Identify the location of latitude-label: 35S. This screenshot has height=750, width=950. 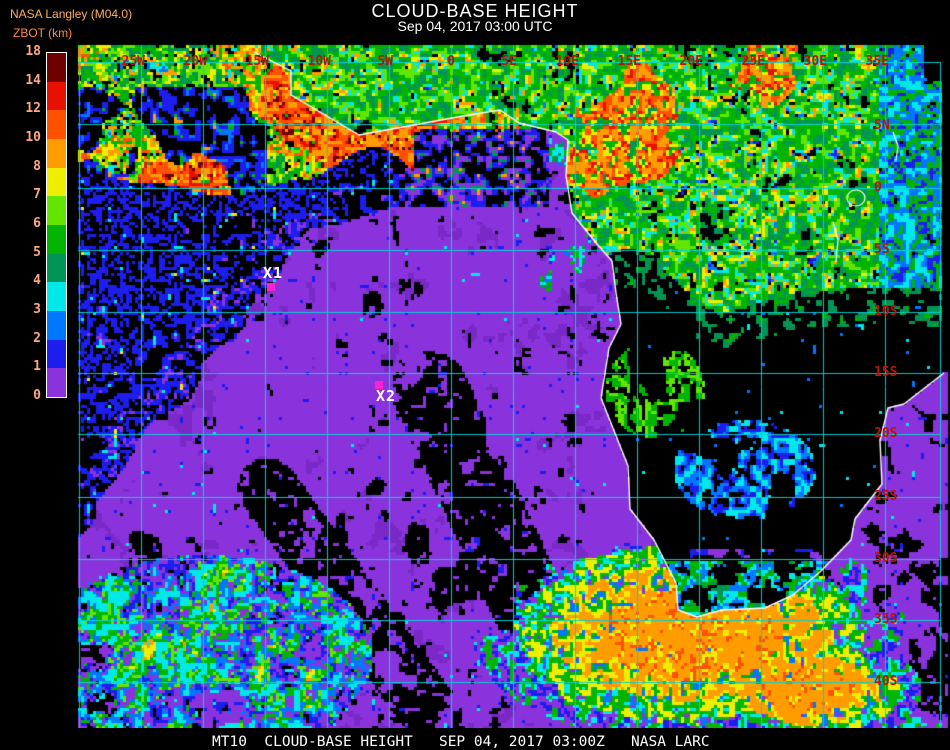
(886, 619).